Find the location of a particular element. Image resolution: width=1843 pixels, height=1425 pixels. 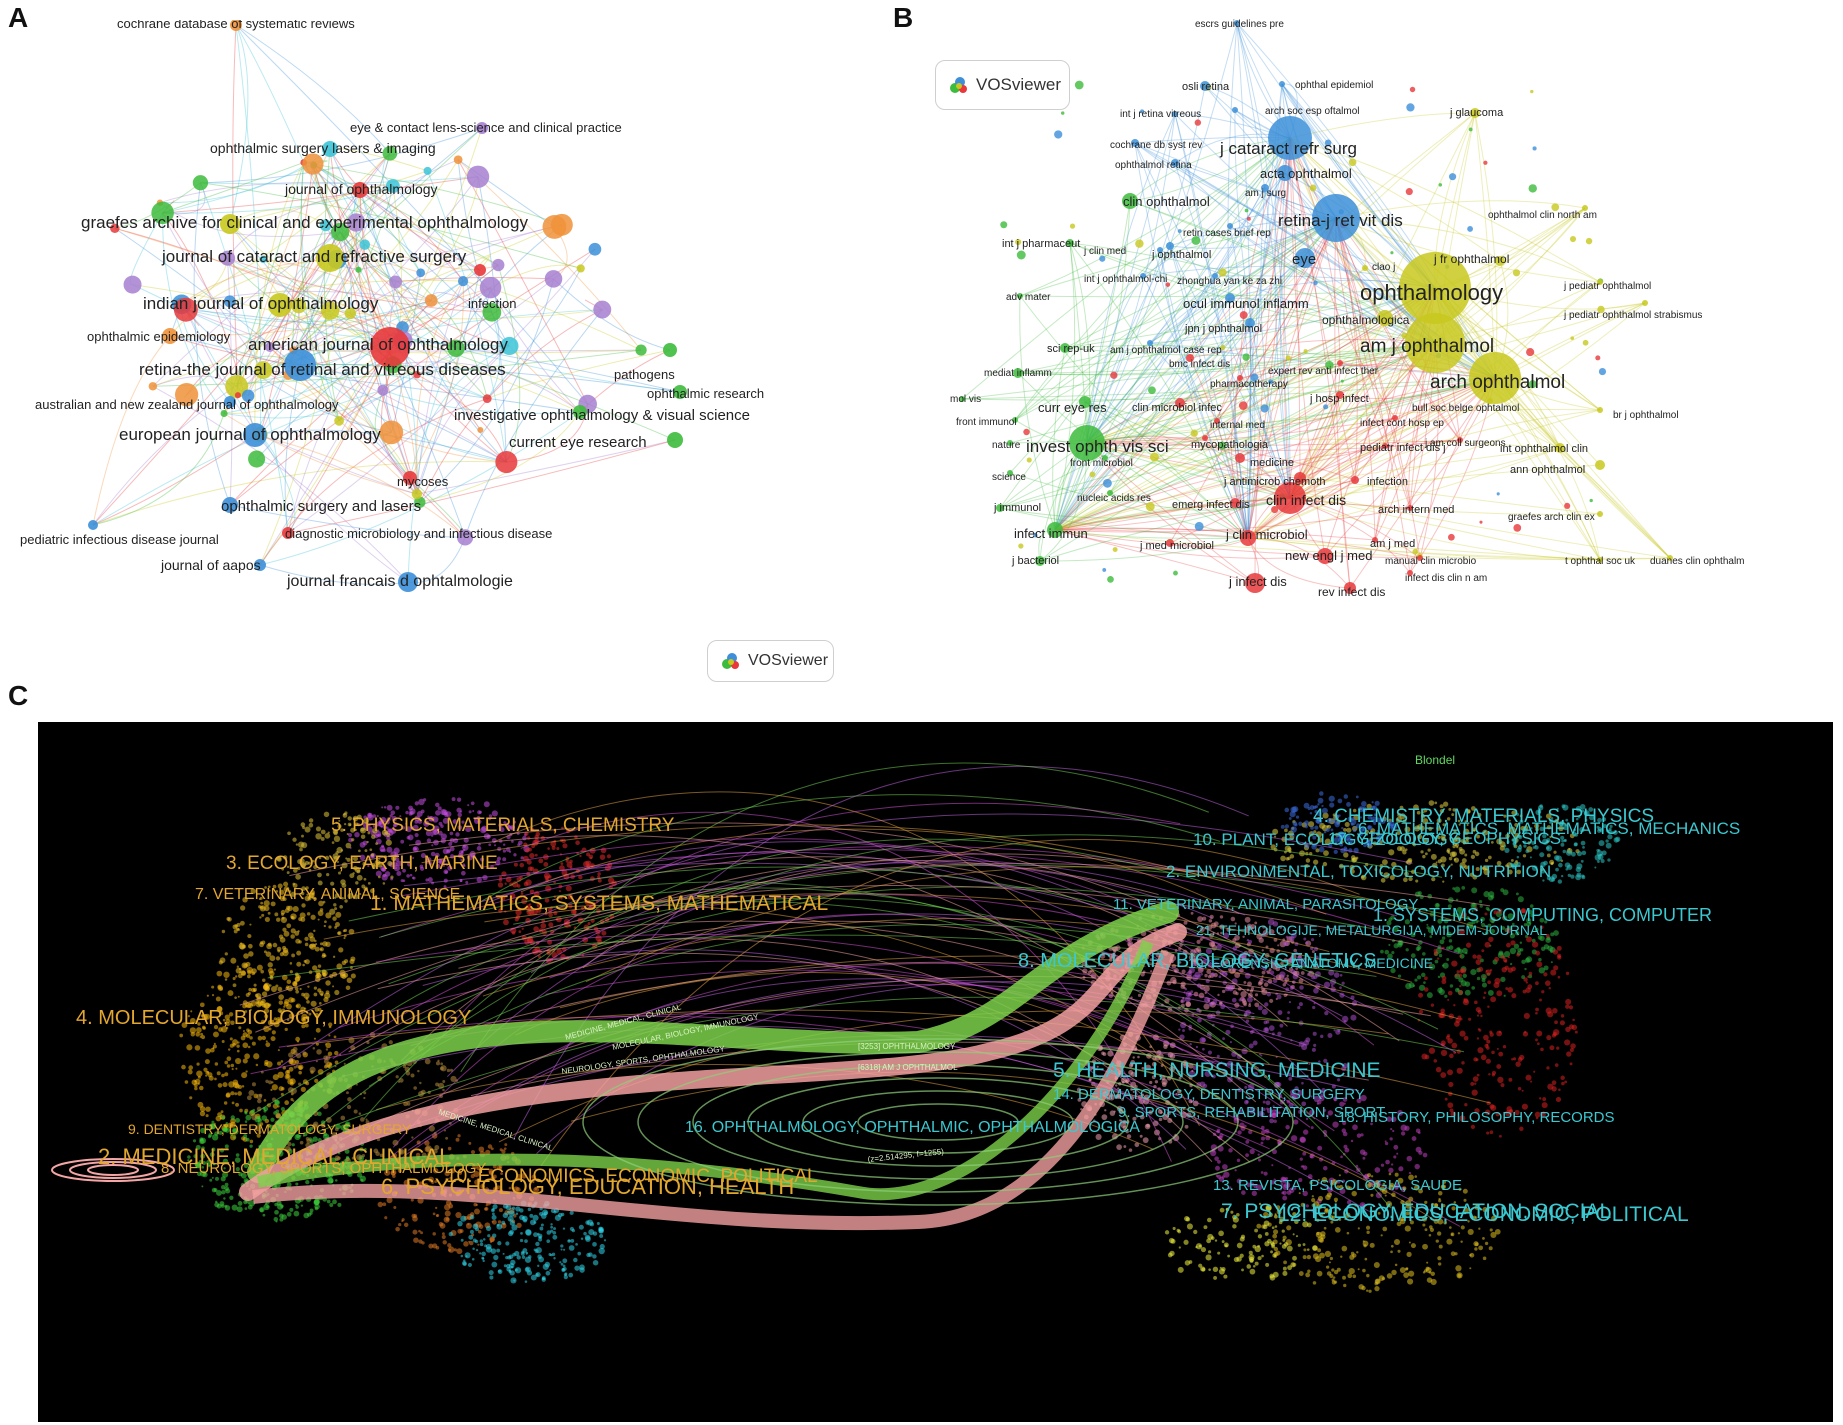

panel-c-letter: C is located at coordinates (18, 695).